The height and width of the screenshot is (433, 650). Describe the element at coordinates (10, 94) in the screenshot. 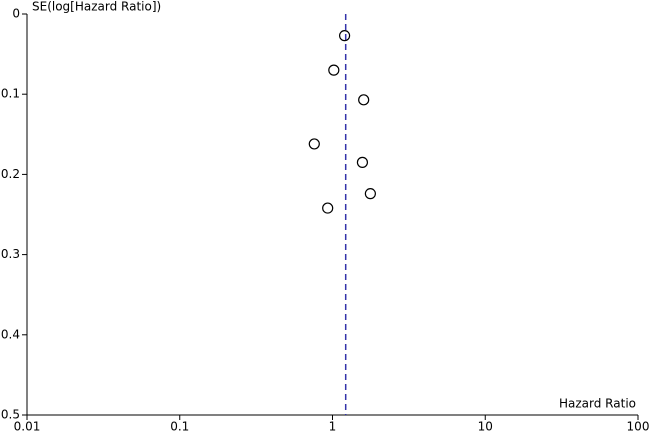

I see `y-tick-label: 0.1` at that location.